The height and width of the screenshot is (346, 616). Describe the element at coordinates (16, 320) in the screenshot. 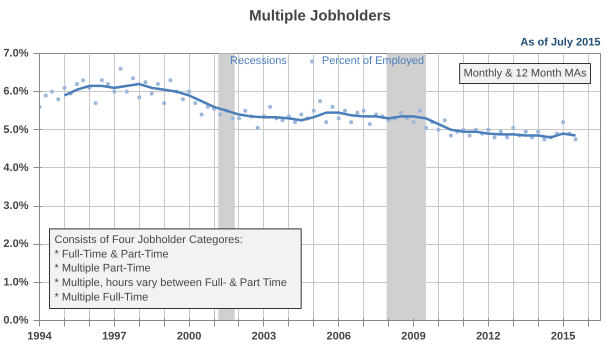

I see `y-tick-label: 0.0%` at that location.